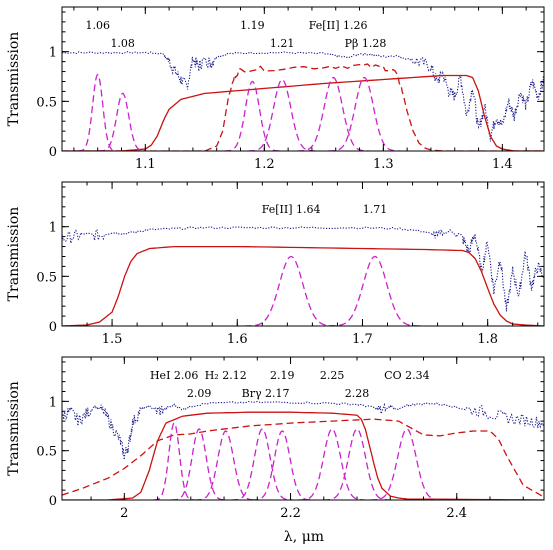 This screenshot has height=550, width=553. I want to click on line-annotation: H₂ 2.12, so click(226, 375).